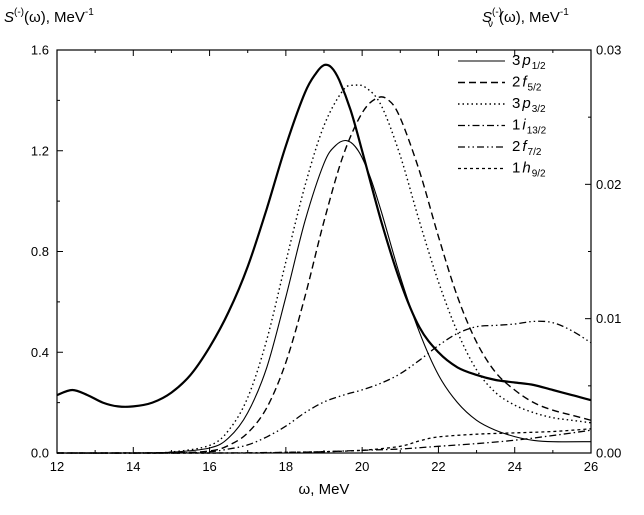  Describe the element at coordinates (49, 16) in the screenshot. I see `y-left-axis-title: S(-)(ω), MeV-1` at that location.